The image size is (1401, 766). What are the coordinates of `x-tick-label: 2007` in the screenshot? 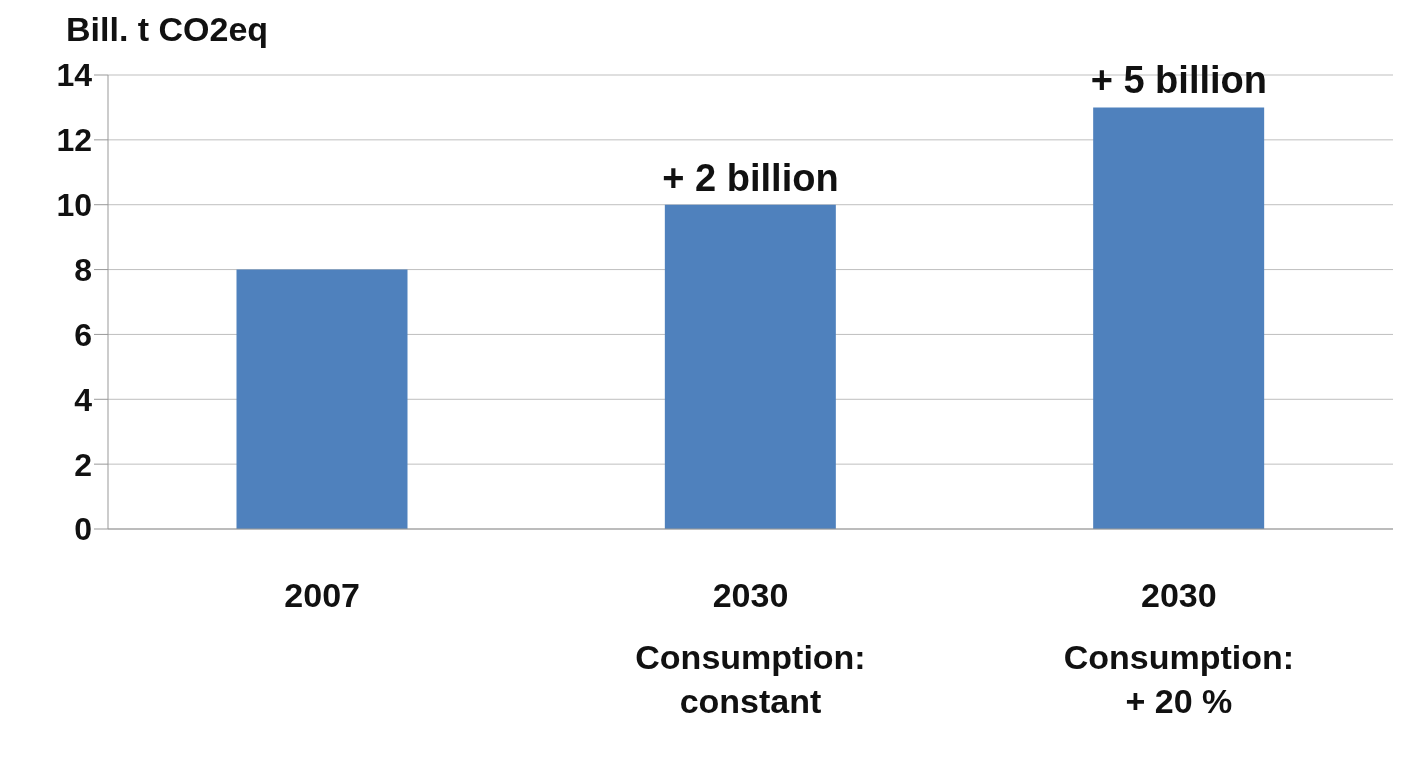 It's located at (322, 595).